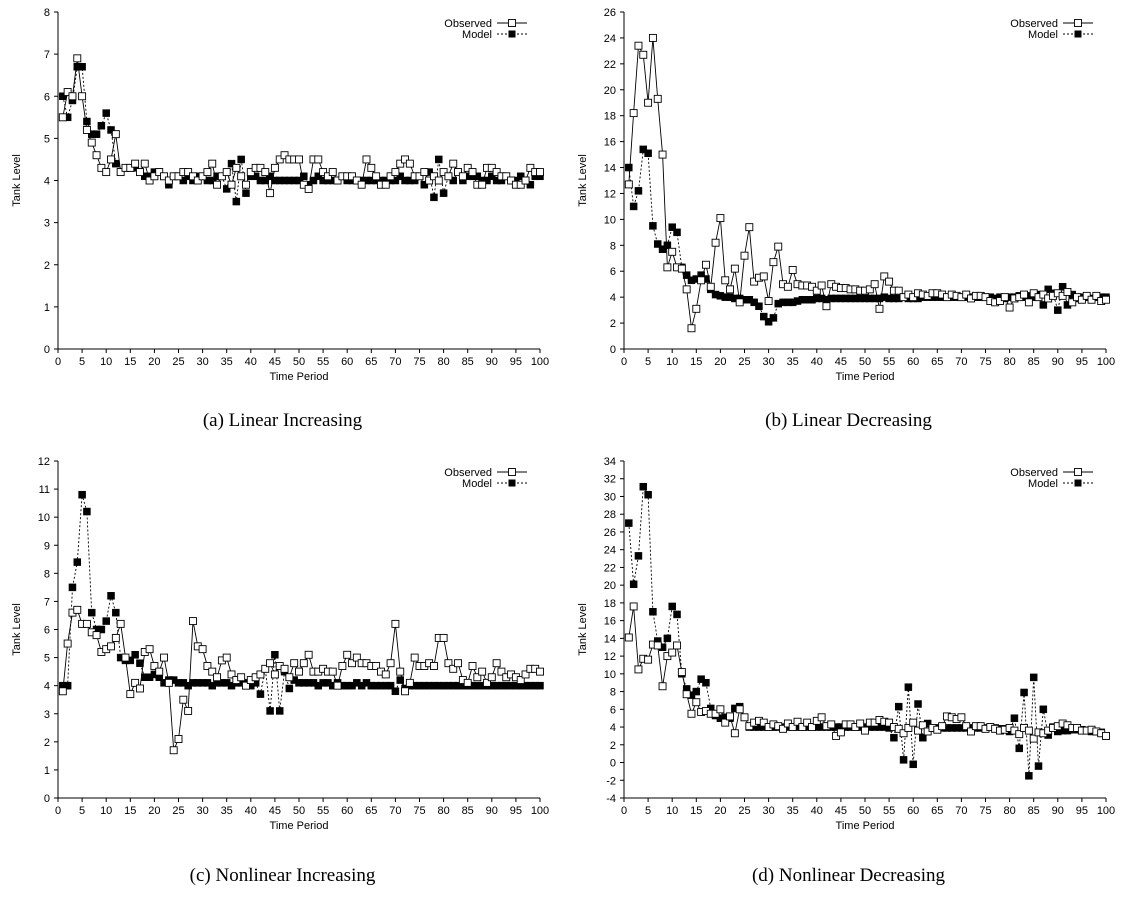 Image resolution: width=1131 pixels, height=897 pixels. What do you see at coordinates (227, 362) in the screenshot?
I see `x-tick-label: 35` at bounding box center [227, 362].